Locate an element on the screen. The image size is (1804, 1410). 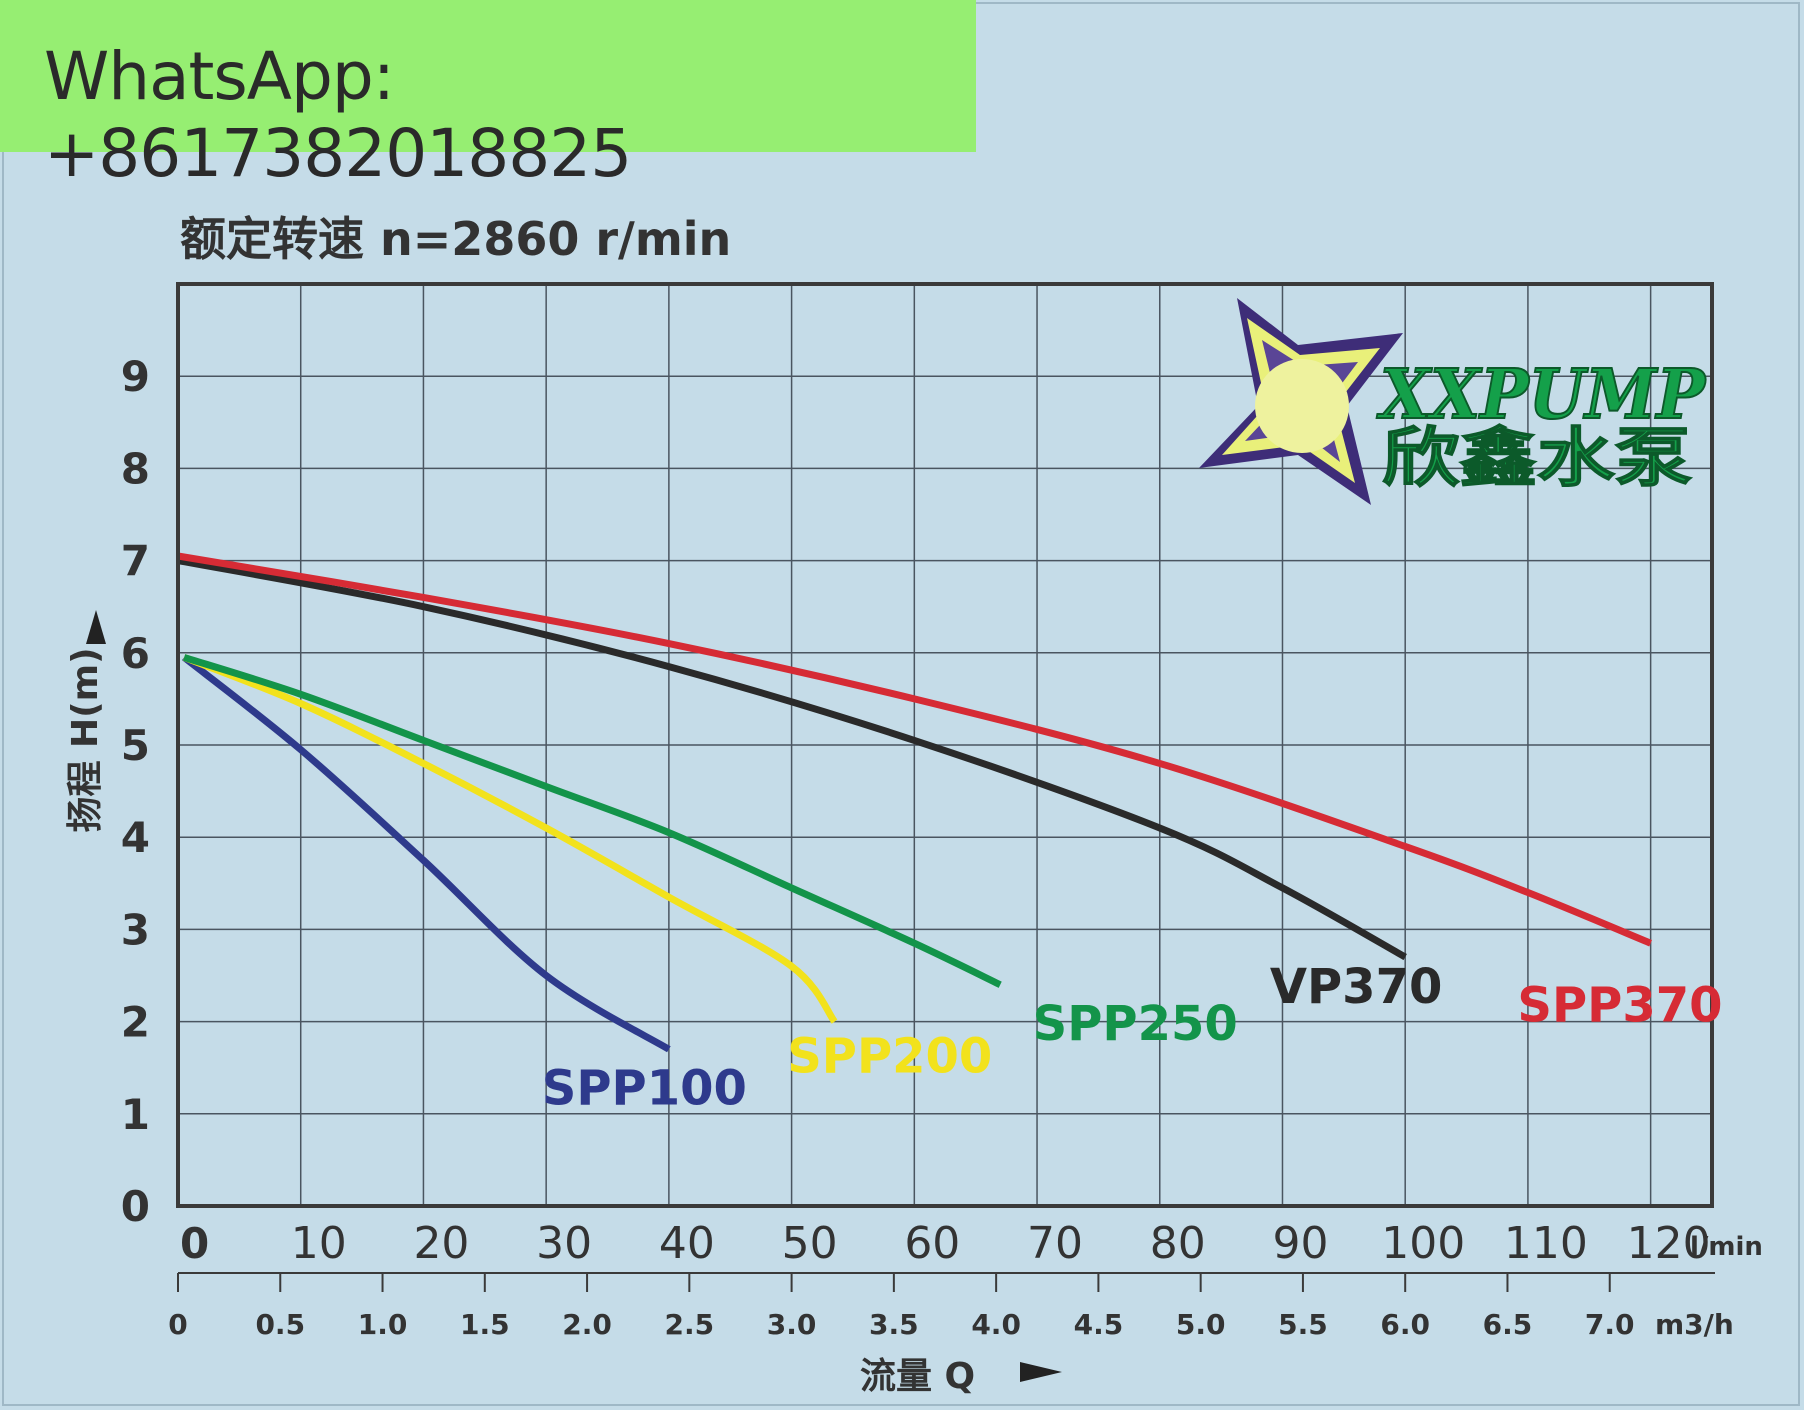
series-line-spp100 is located at coordinates (426, 853).